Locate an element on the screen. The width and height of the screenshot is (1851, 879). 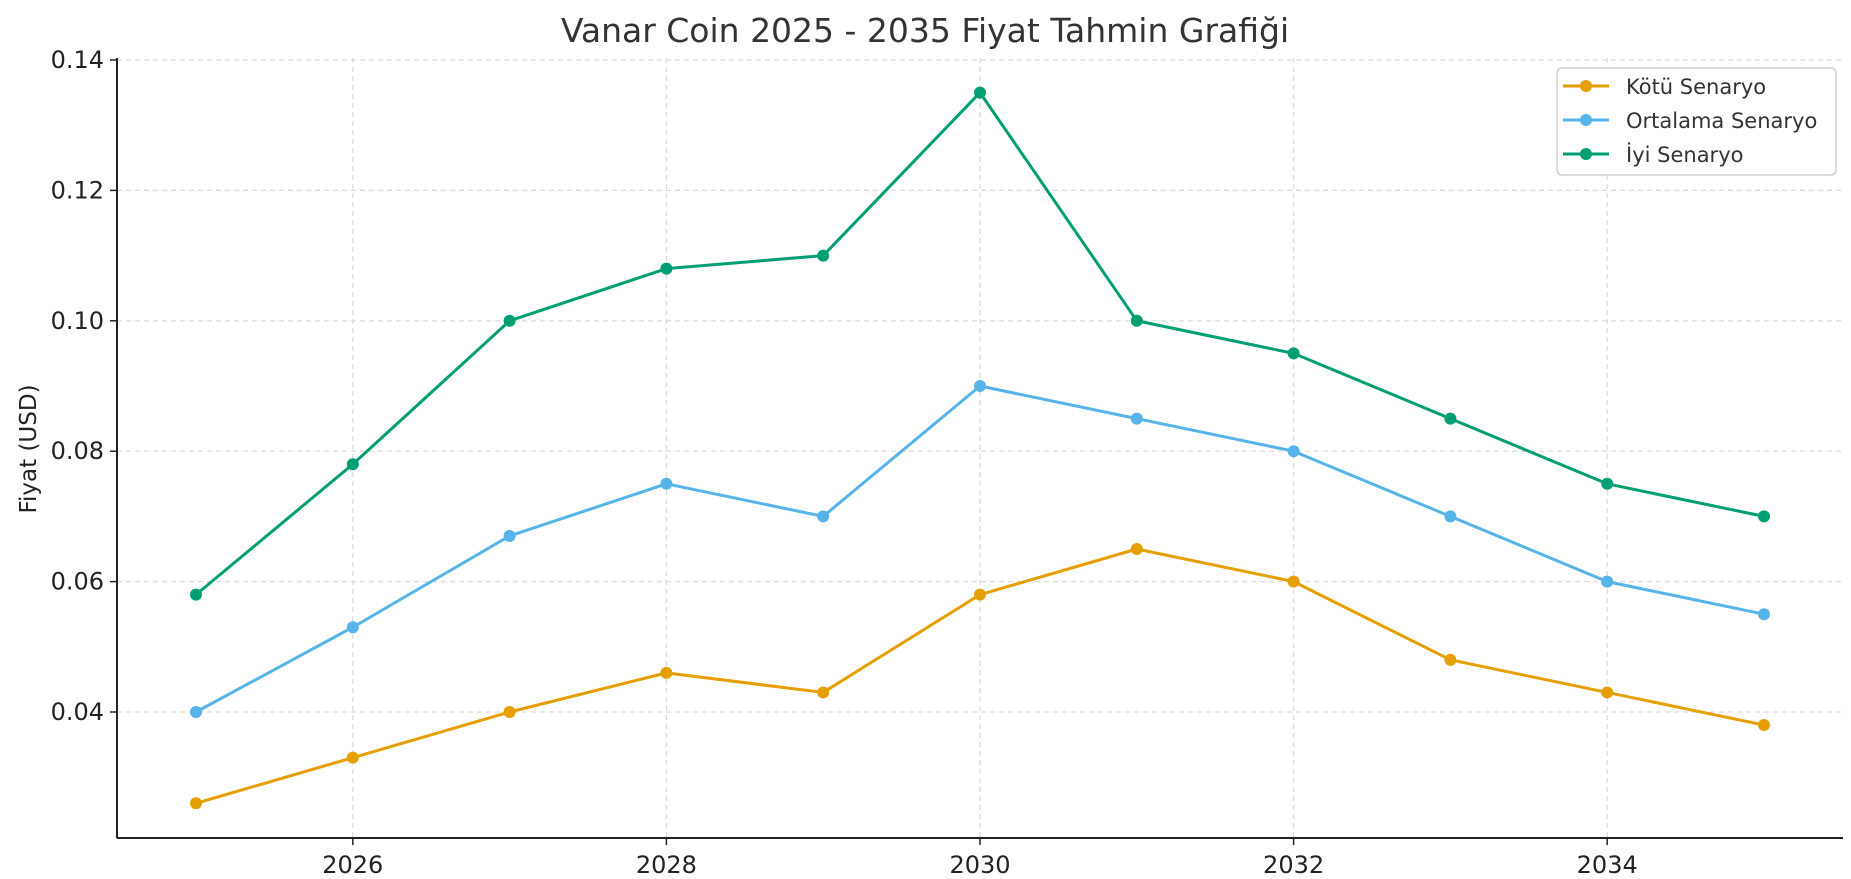
x-tick-label: 2026 is located at coordinates (352, 865).